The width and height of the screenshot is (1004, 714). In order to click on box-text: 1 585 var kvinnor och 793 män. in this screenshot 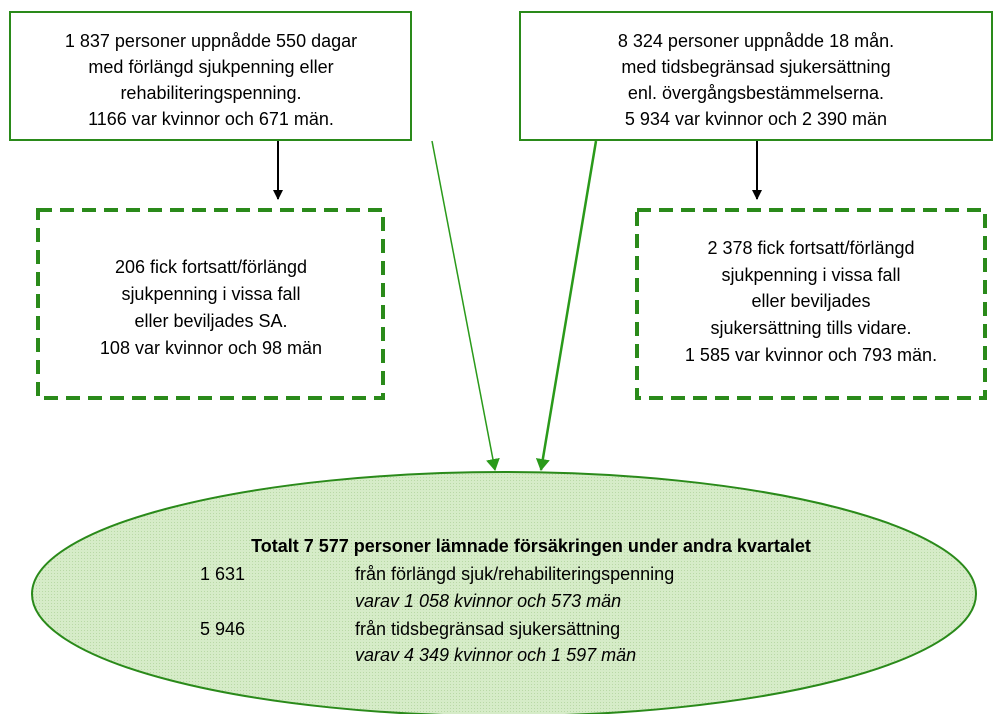, I will do `click(811, 355)`.